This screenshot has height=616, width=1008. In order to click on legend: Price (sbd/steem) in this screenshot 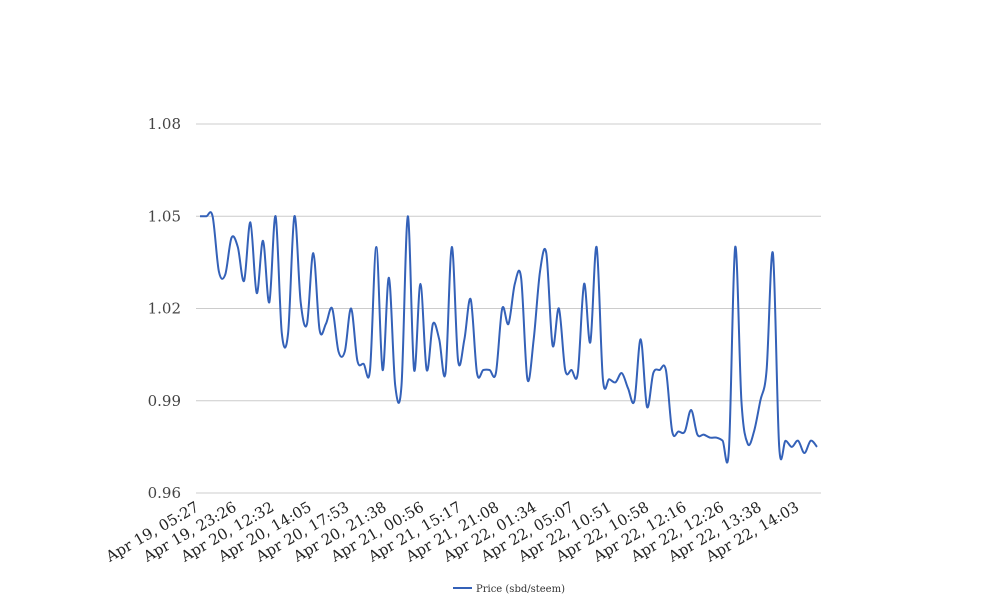, I will do `click(509, 589)`.